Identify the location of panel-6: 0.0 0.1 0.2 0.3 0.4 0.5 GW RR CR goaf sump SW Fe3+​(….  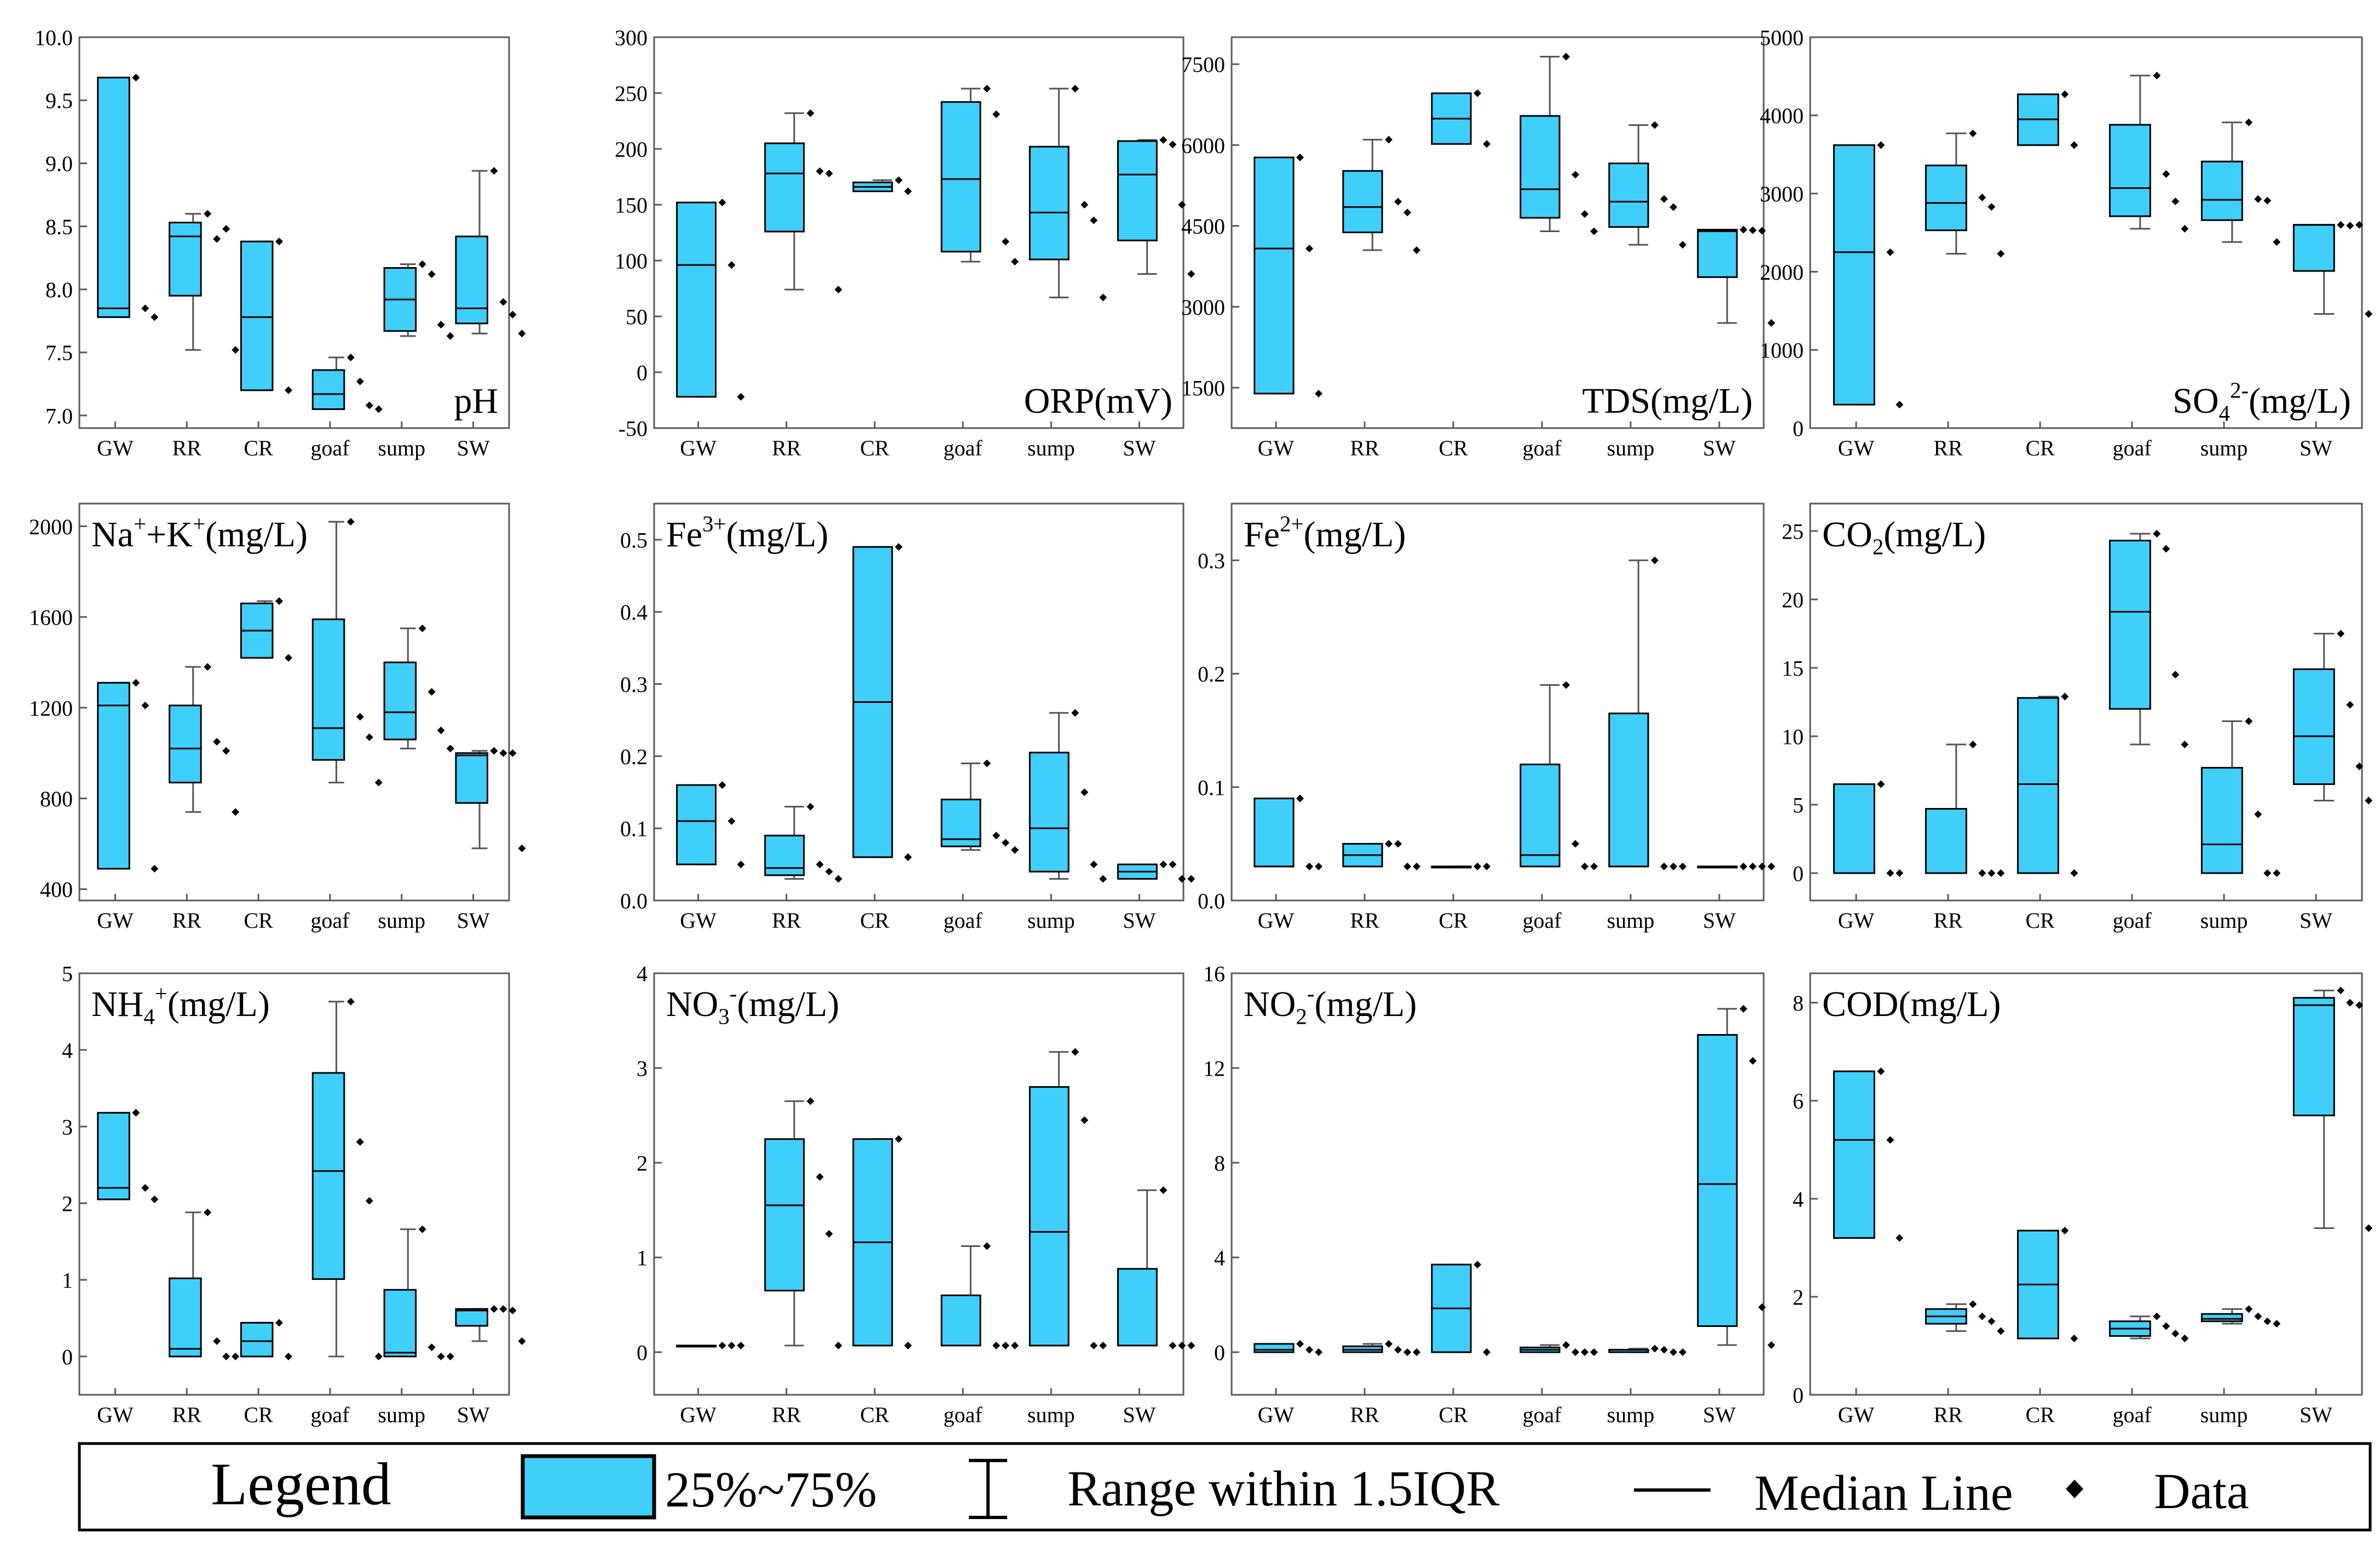
(907, 718).